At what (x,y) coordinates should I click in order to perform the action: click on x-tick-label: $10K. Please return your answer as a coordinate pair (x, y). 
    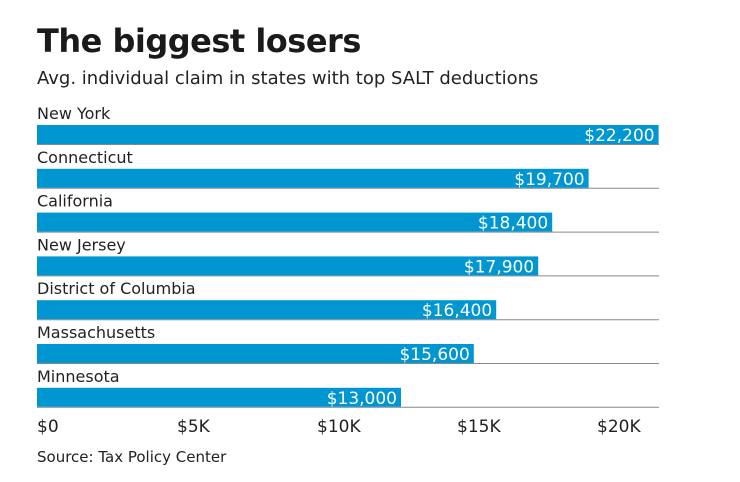
    Looking at the image, I should click on (339, 427).